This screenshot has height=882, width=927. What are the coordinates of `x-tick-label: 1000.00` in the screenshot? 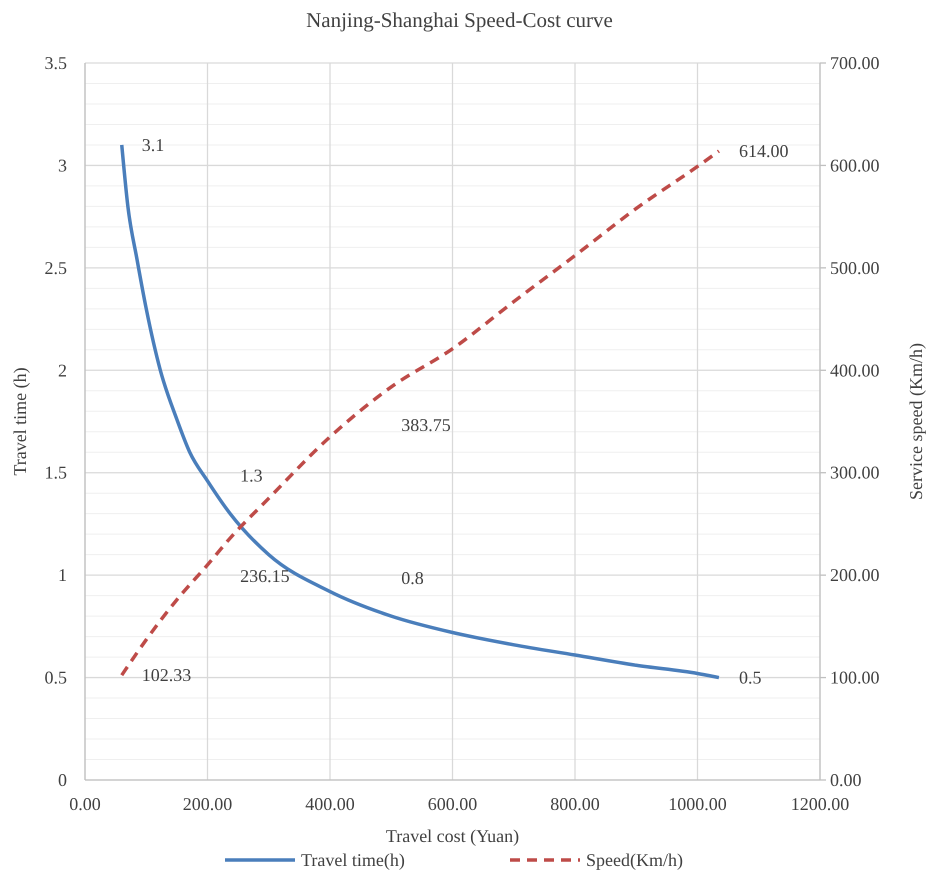 It's located at (697, 804).